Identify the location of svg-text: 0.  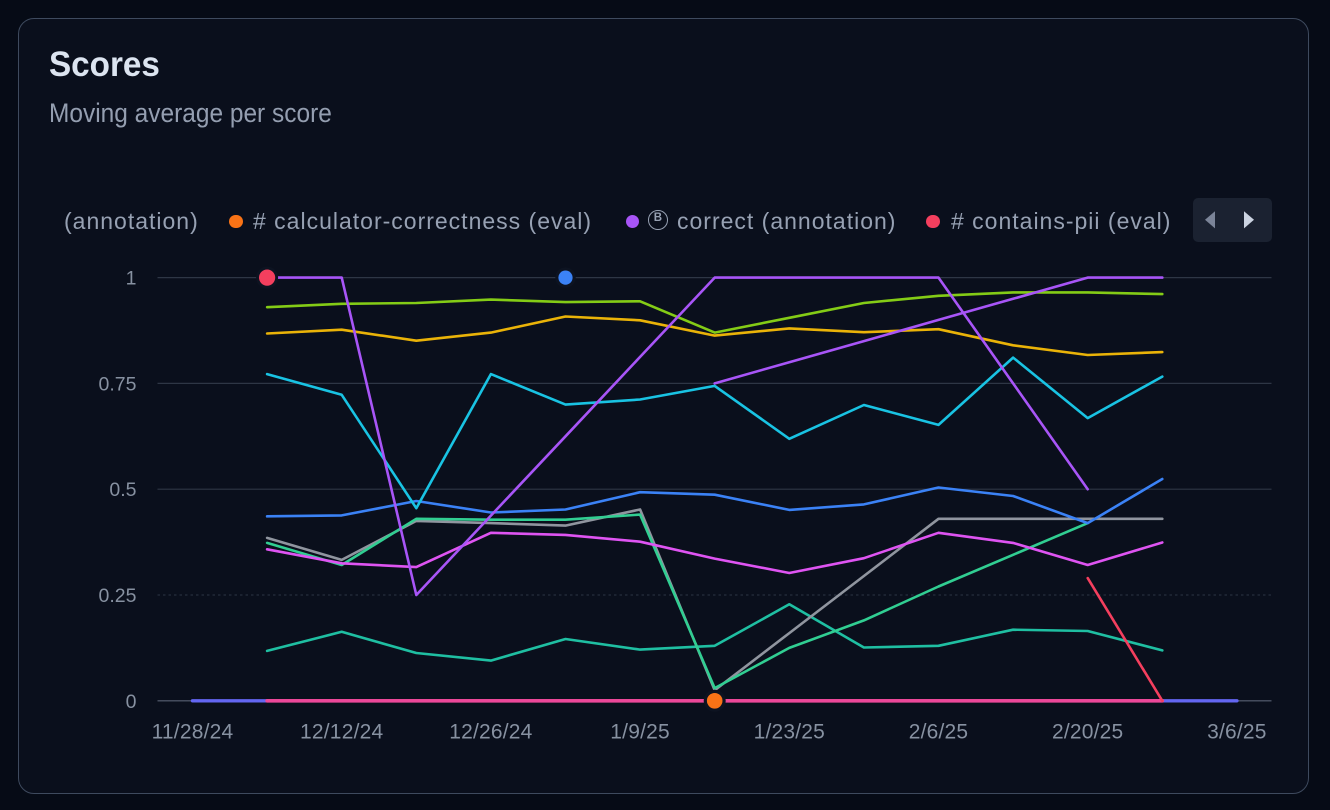
(131, 702).